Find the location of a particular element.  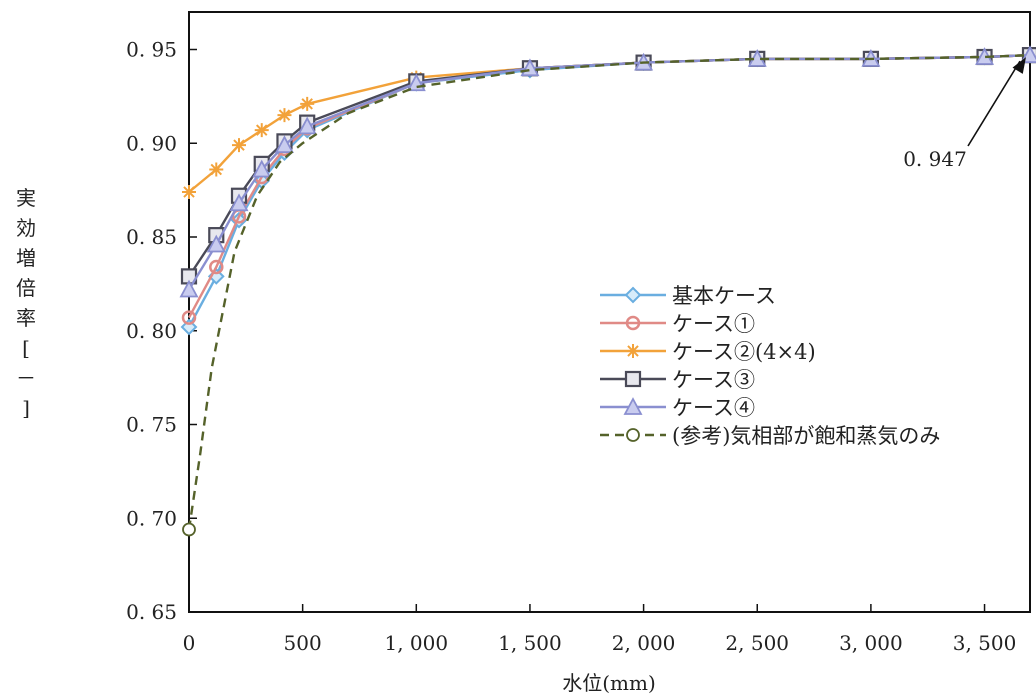

y-tick-label: 0. 75 is located at coordinates (151, 425).